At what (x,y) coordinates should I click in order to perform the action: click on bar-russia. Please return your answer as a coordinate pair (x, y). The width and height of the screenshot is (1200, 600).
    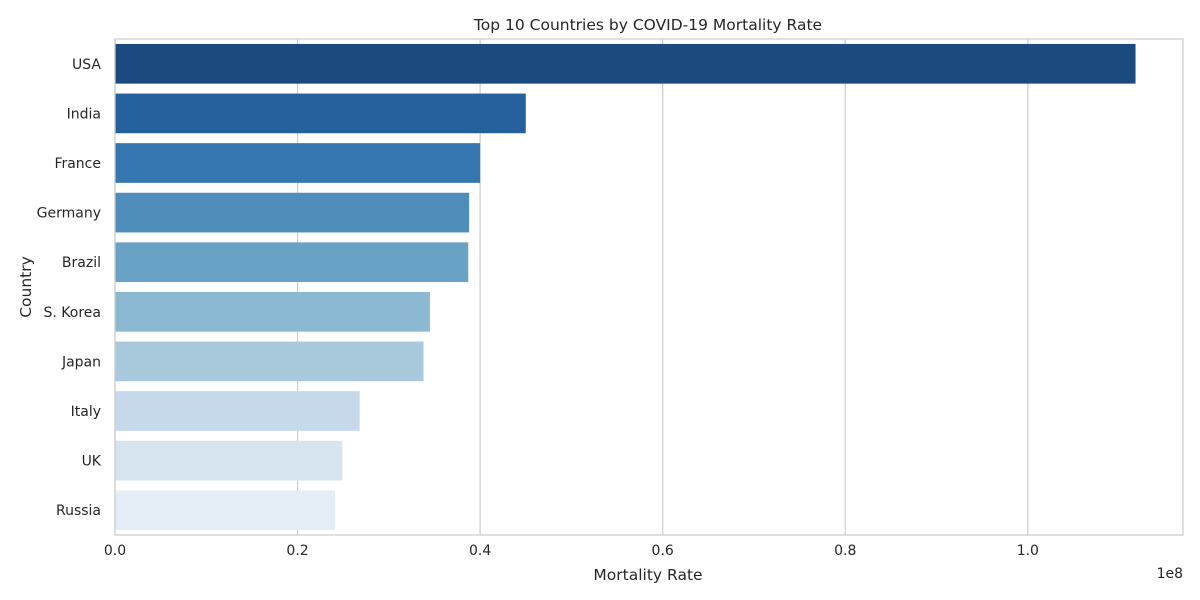
    Looking at the image, I should click on (225, 510).